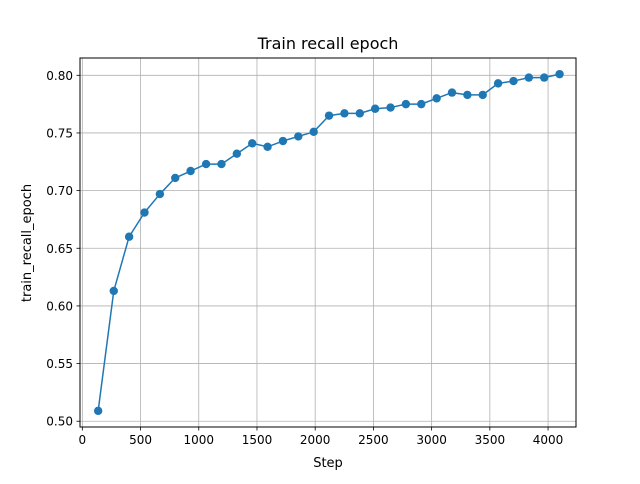  Describe the element at coordinates (315, 440) in the screenshot. I see `x-tick-label: 2000` at that location.